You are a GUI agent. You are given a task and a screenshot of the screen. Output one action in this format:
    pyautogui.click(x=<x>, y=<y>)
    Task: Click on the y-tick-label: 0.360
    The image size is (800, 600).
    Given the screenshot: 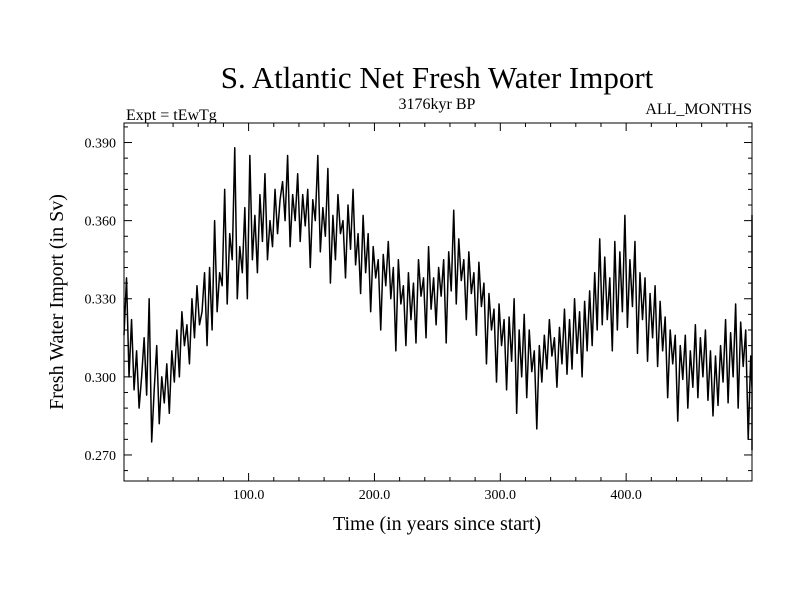 What is the action you would take?
    pyautogui.click(x=101, y=222)
    